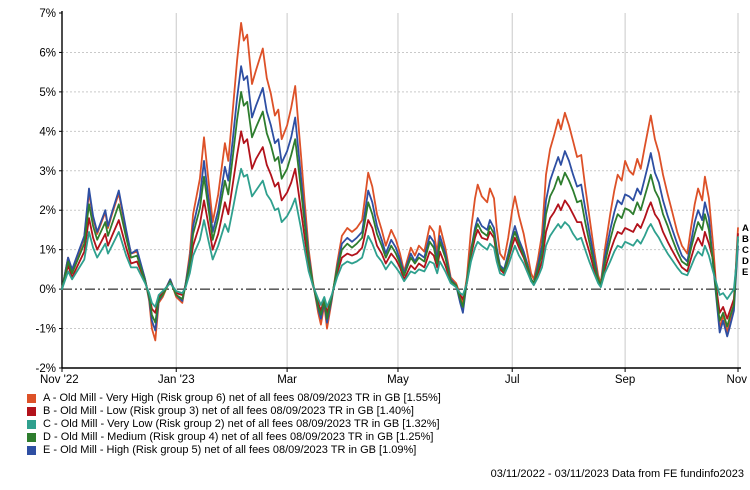  I want to click on legend-swatch-c, so click(31, 424).